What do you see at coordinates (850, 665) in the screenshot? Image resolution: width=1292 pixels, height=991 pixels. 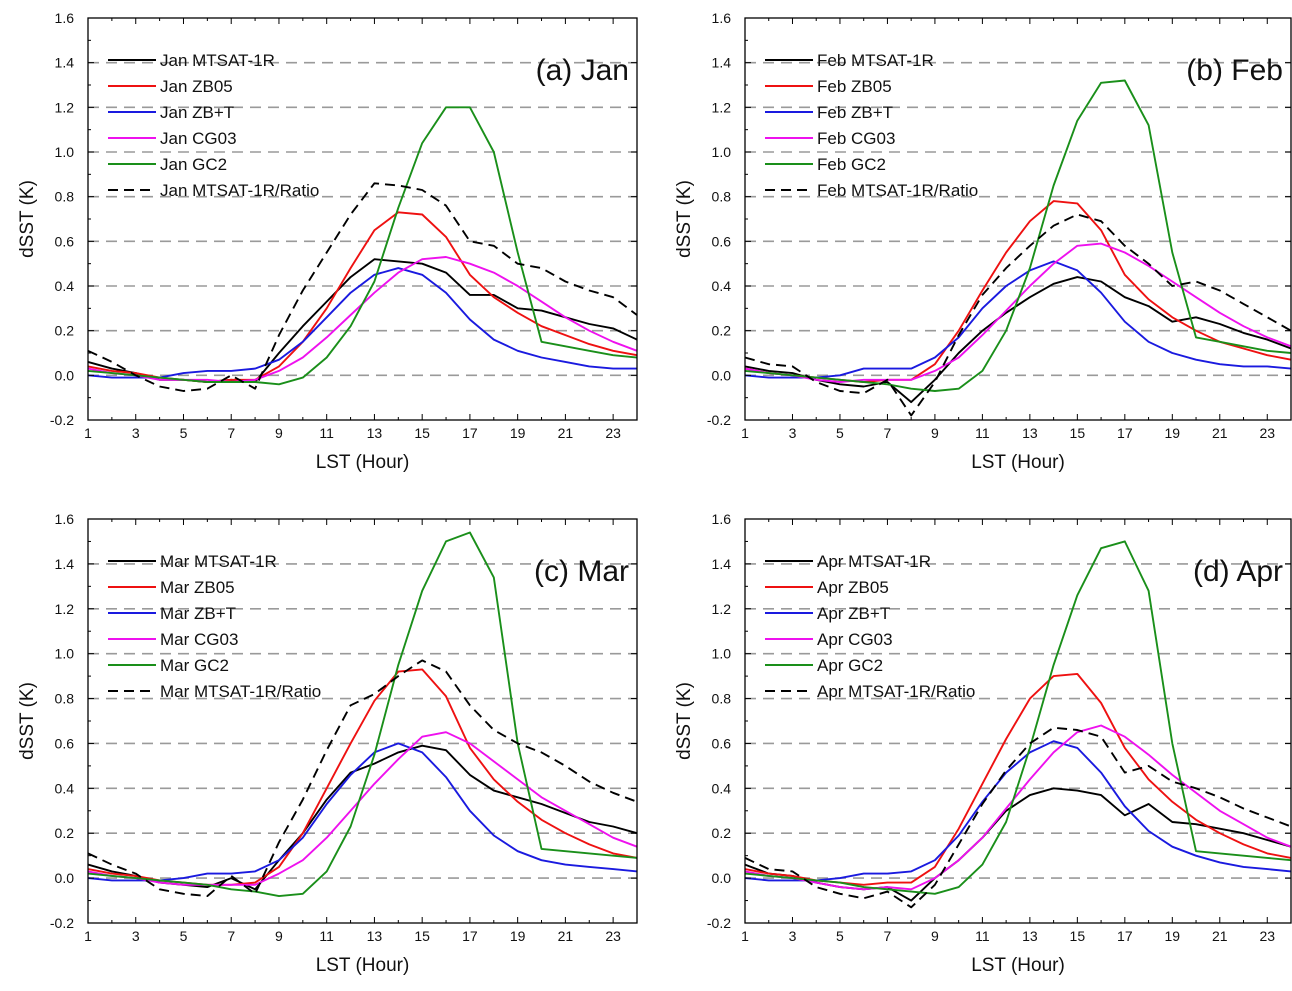 I see `legend-label: Apr GC2` at bounding box center [850, 665].